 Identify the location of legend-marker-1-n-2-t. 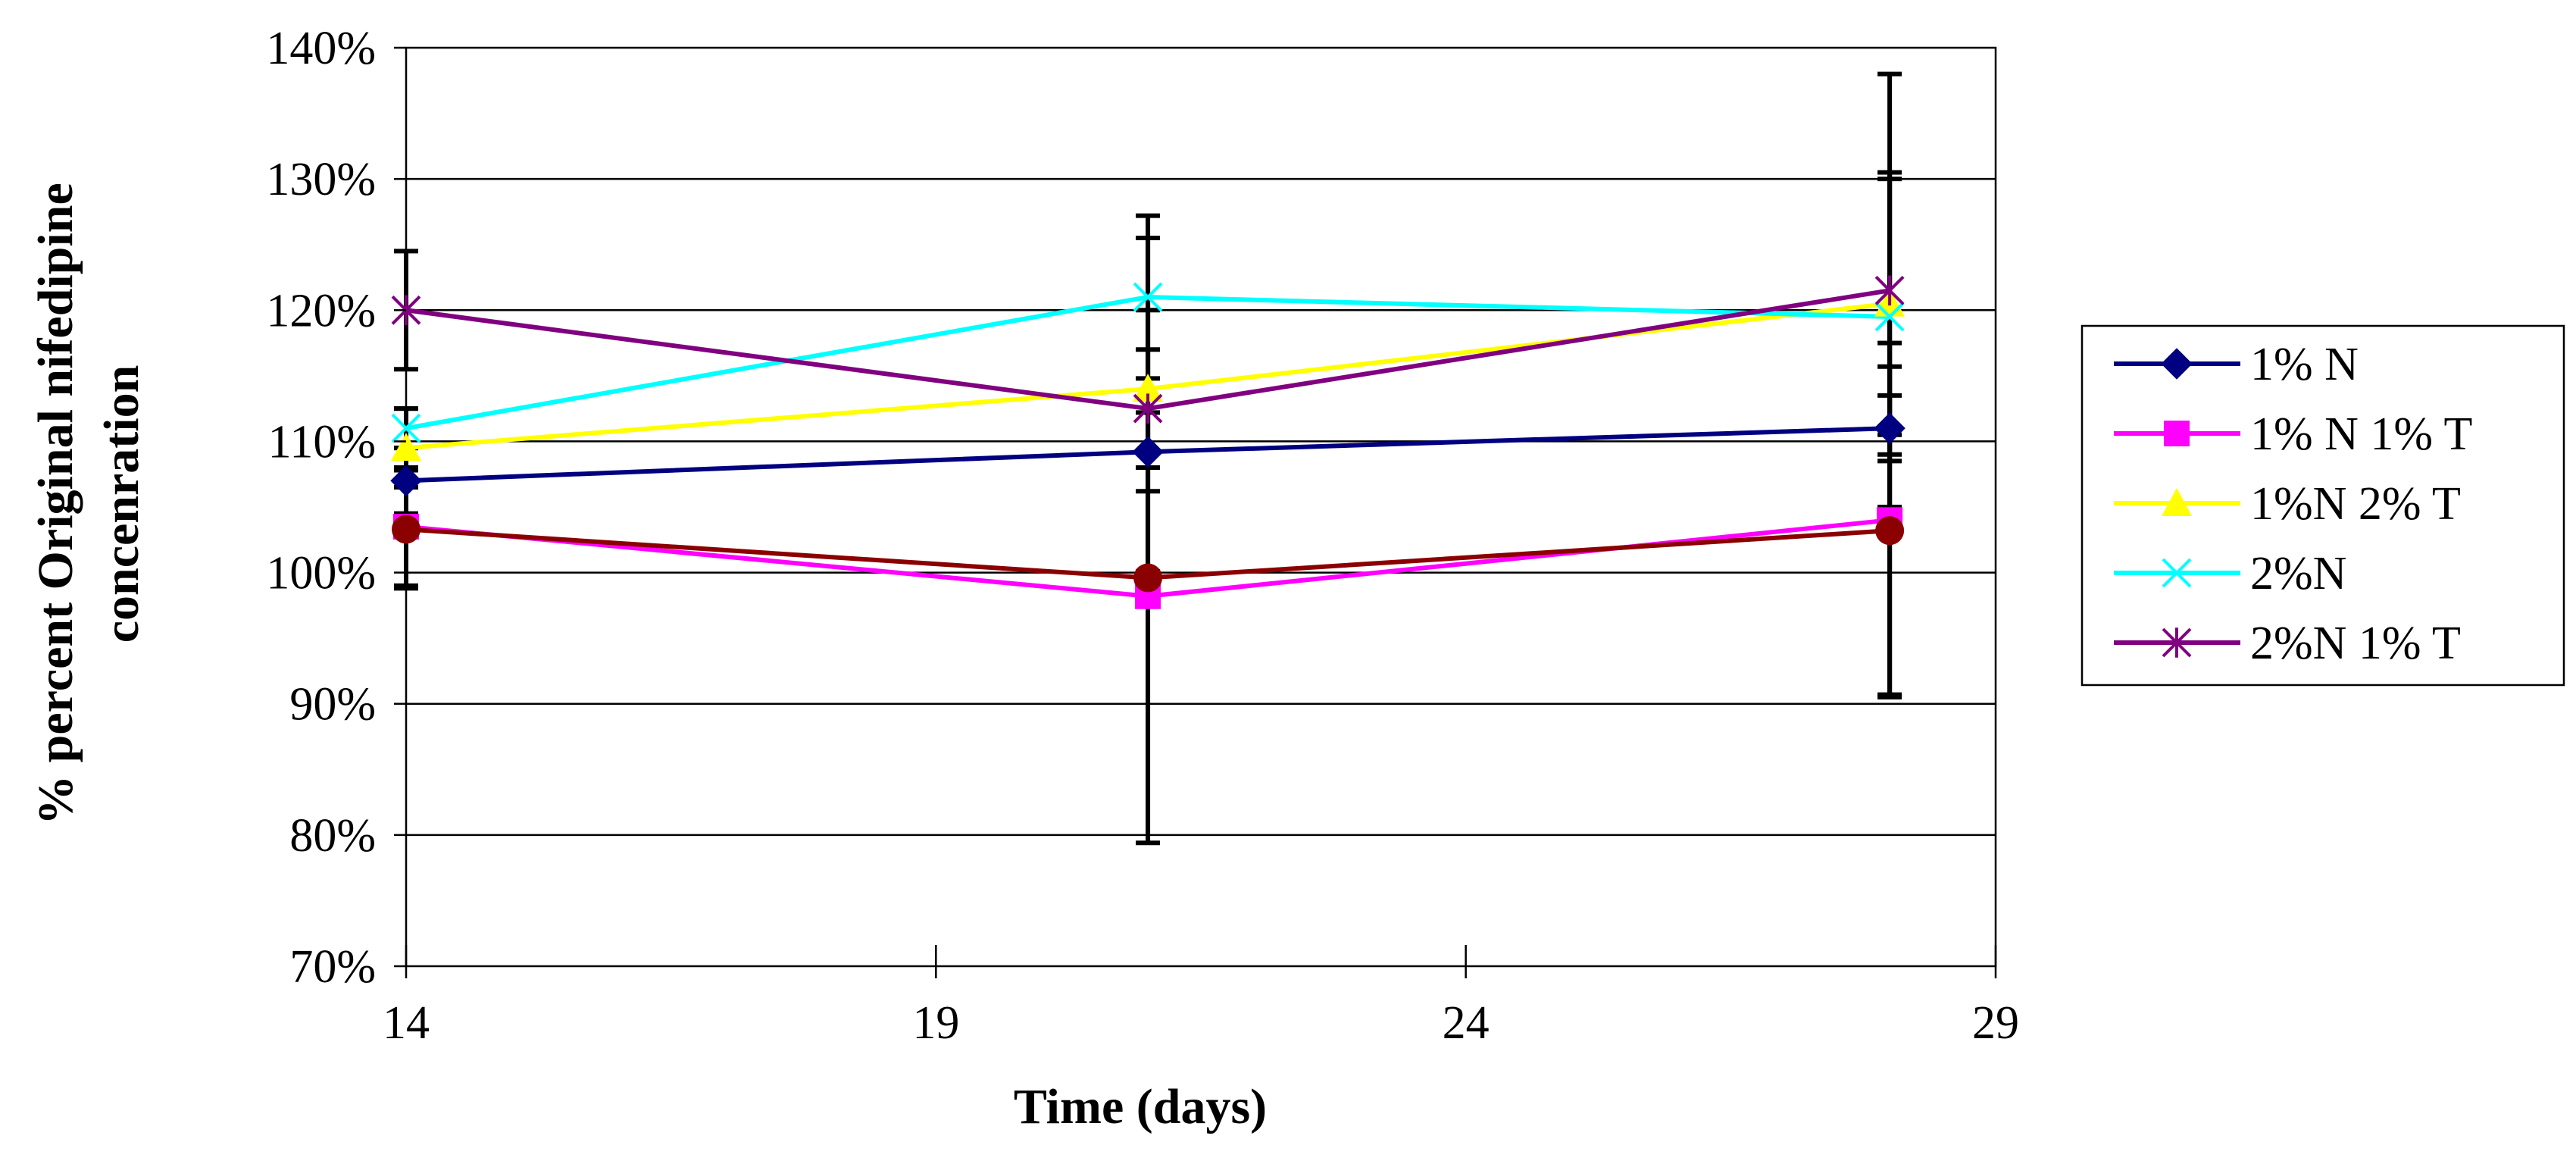
(2177, 502).